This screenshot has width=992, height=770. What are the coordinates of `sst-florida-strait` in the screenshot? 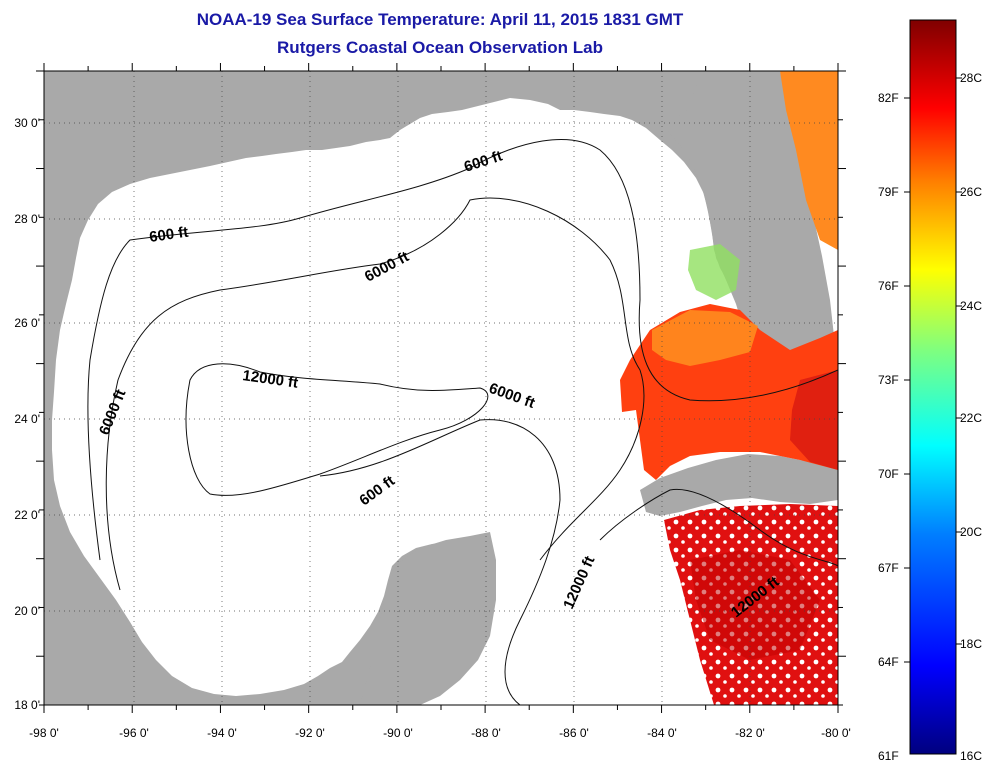 It's located at (814, 420).